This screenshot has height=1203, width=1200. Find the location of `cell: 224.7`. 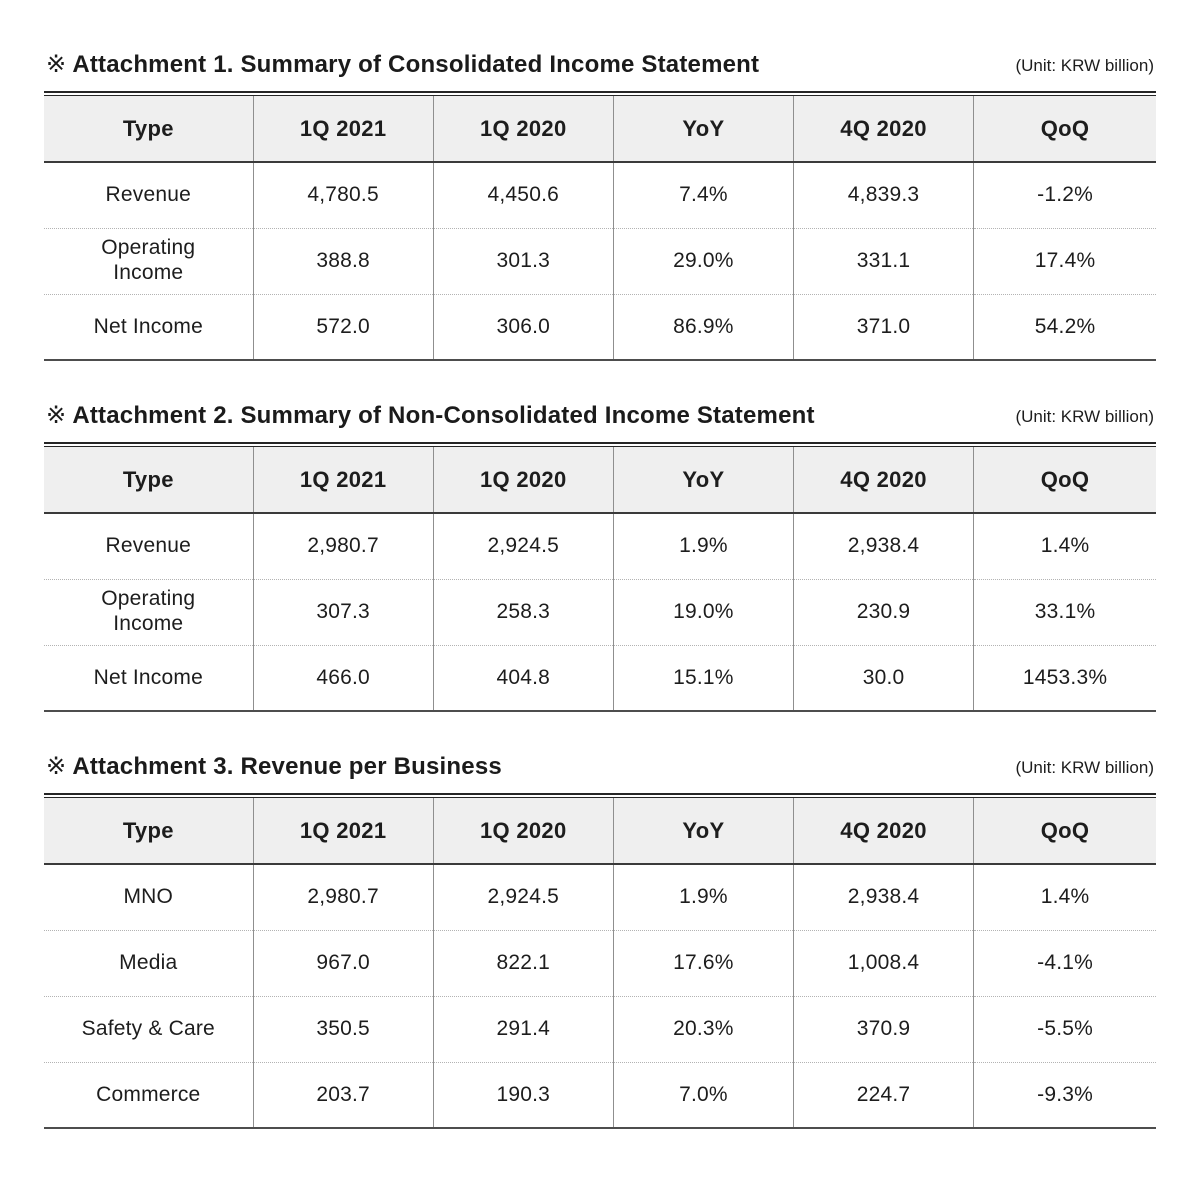

cell: 224.7 is located at coordinates (883, 1094).